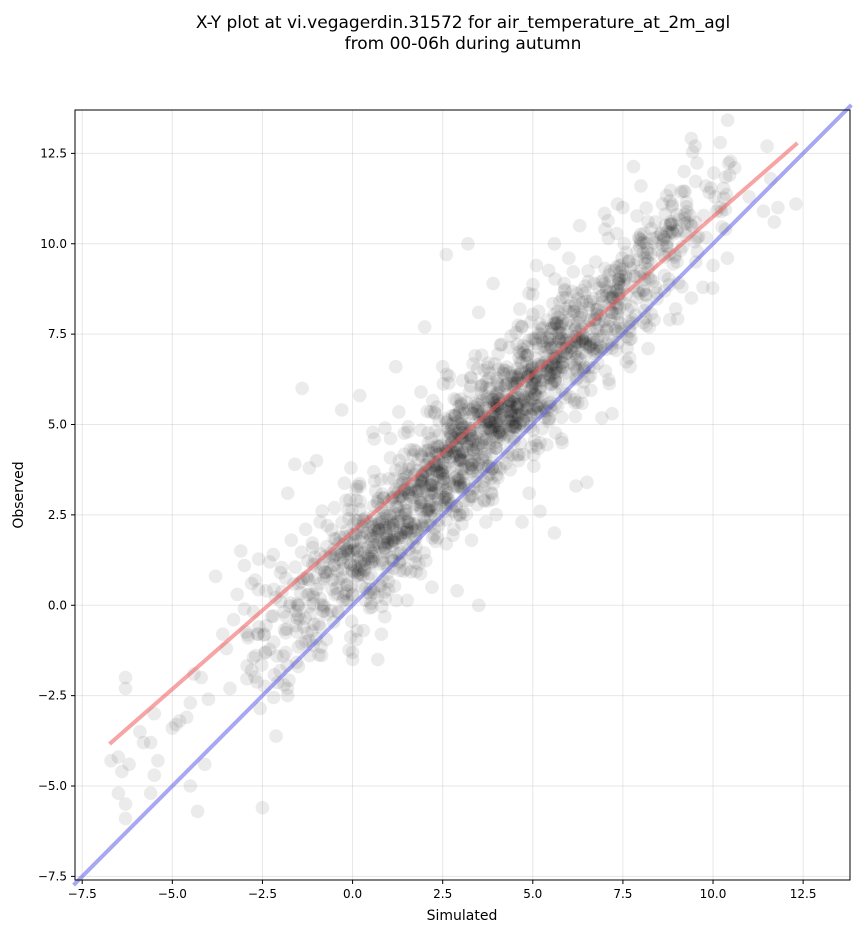 Image resolution: width=858 pixels, height=934 pixels. I want to click on y-tick-label: −5.0, so click(52, 786).